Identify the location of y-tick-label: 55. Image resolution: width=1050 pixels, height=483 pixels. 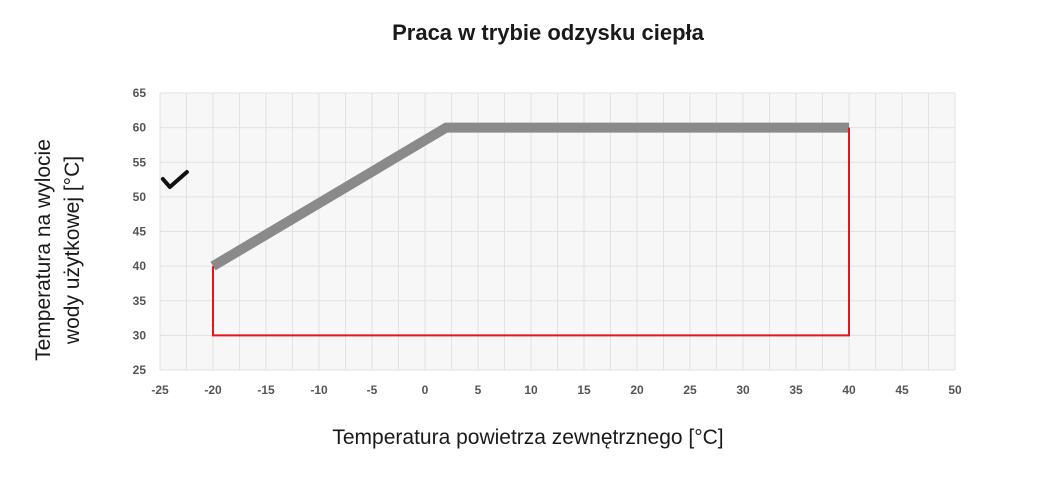
(140, 162).